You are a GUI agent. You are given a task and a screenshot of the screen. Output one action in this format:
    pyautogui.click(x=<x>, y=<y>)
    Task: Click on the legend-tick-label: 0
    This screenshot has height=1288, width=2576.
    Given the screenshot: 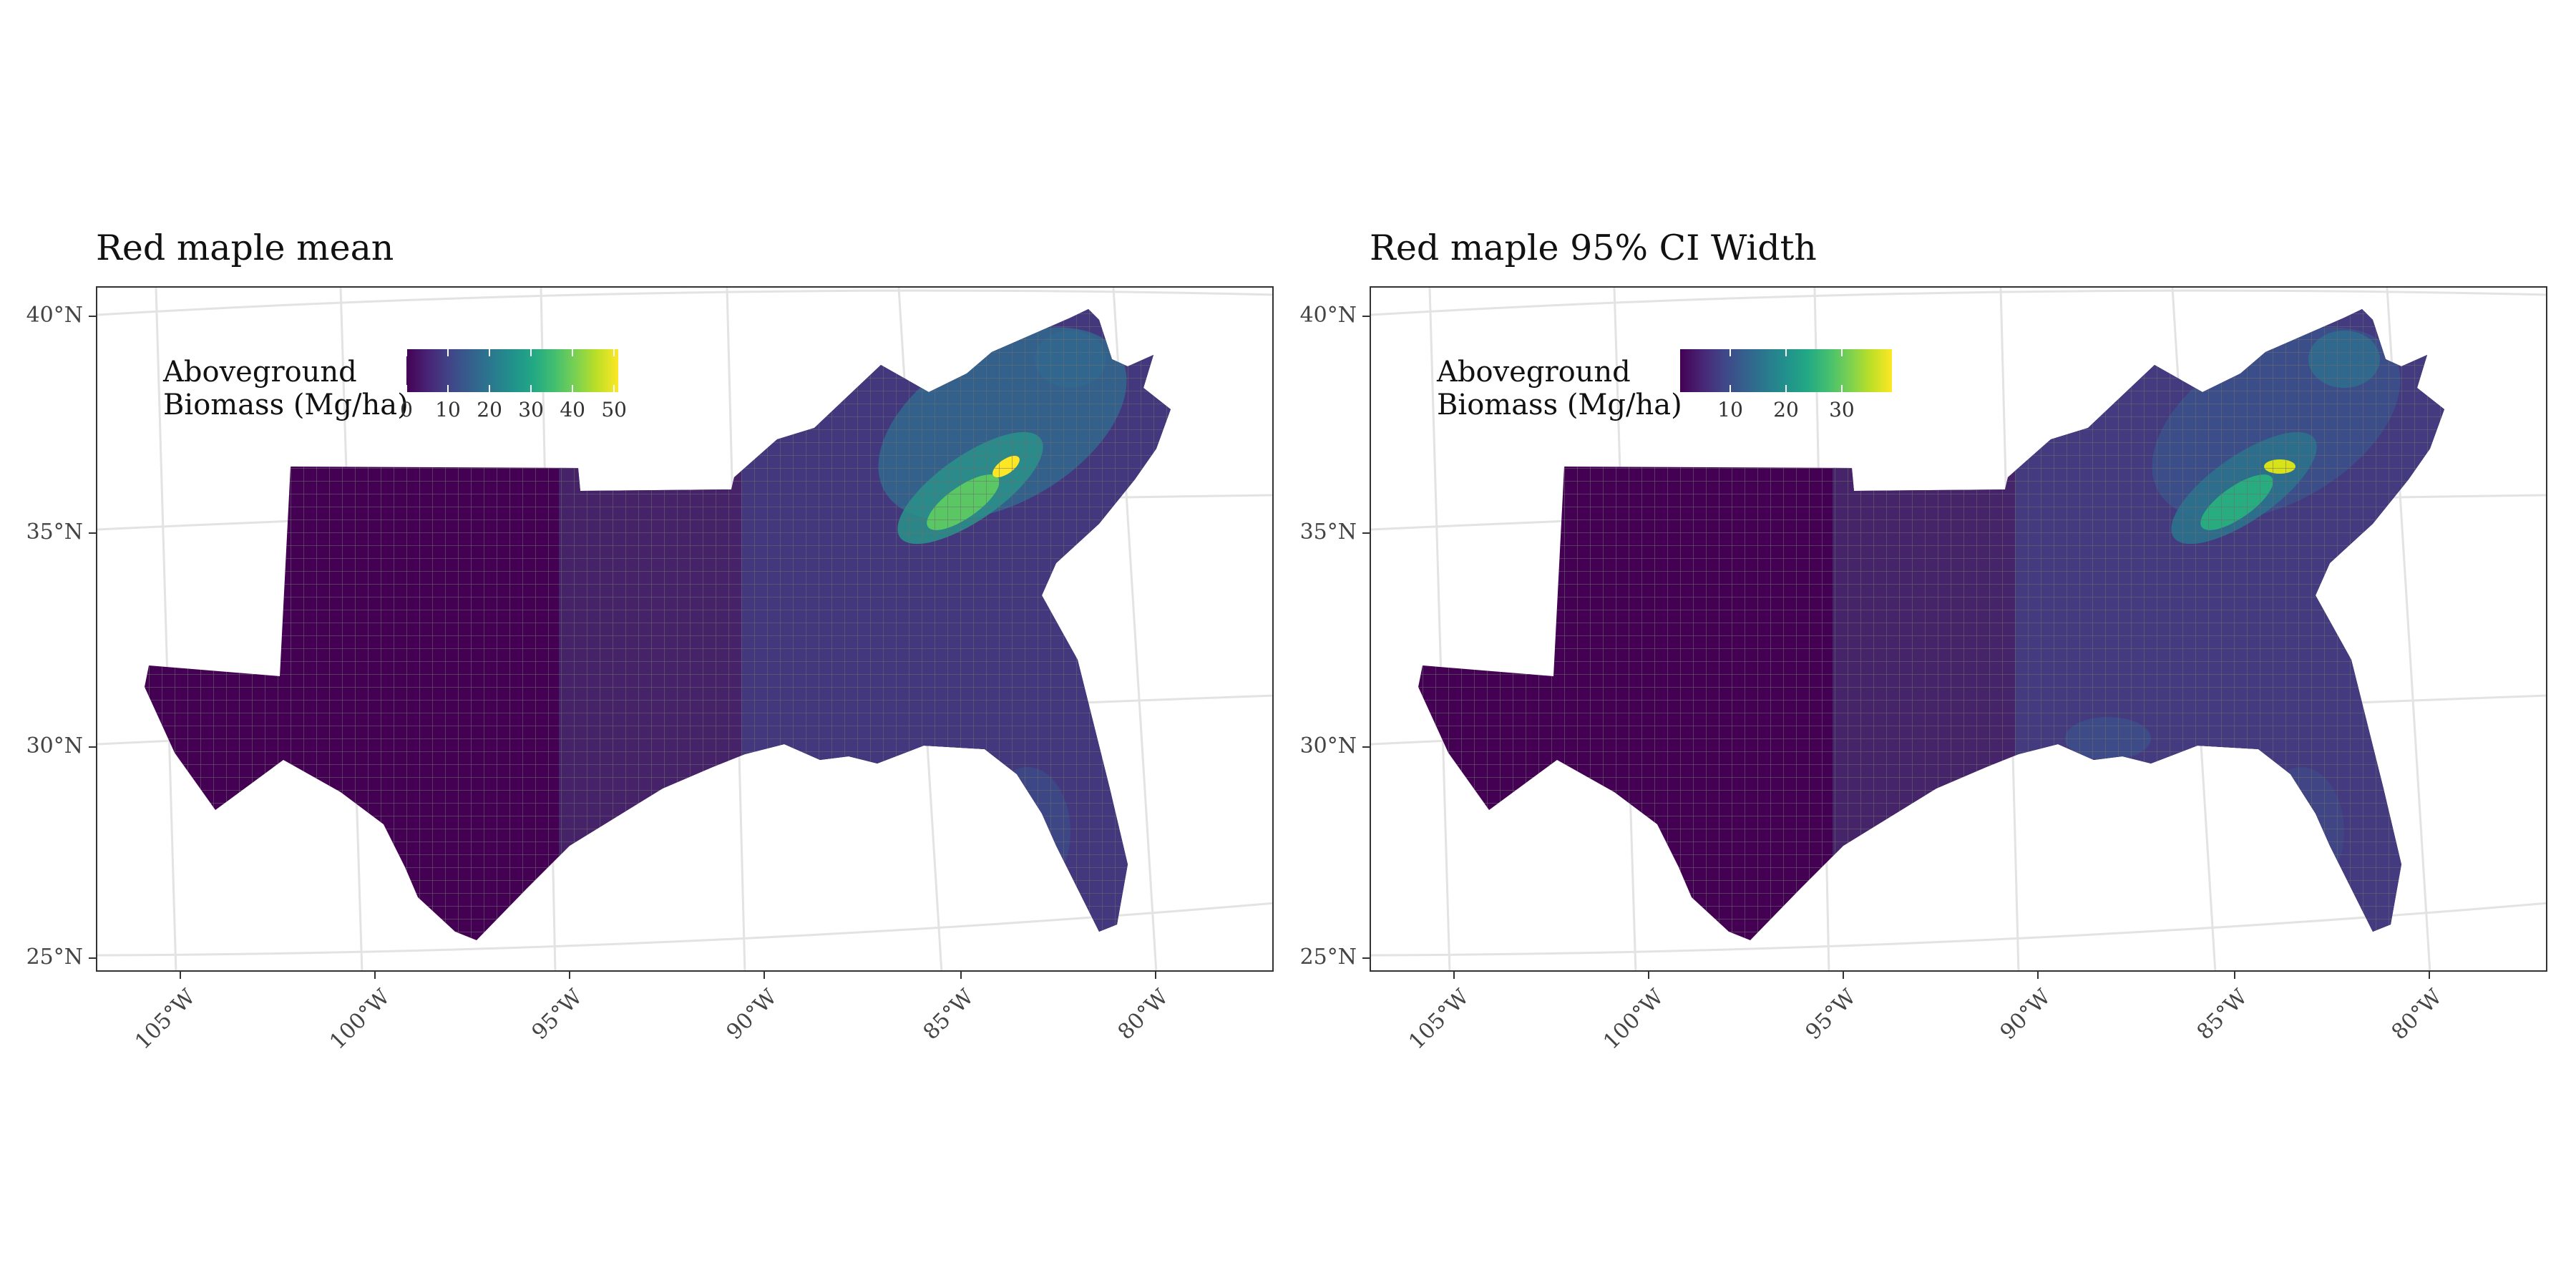 What is the action you would take?
    pyautogui.click(x=407, y=409)
    